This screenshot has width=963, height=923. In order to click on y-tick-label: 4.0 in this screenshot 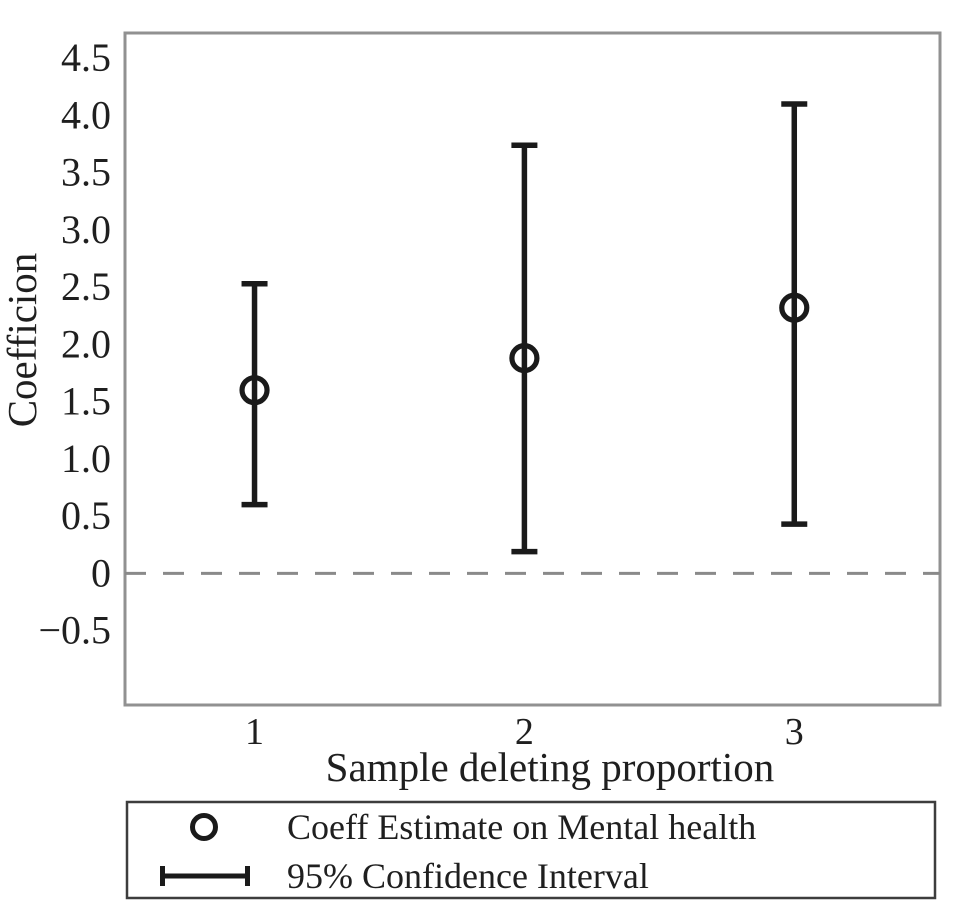, I will do `click(86, 114)`.